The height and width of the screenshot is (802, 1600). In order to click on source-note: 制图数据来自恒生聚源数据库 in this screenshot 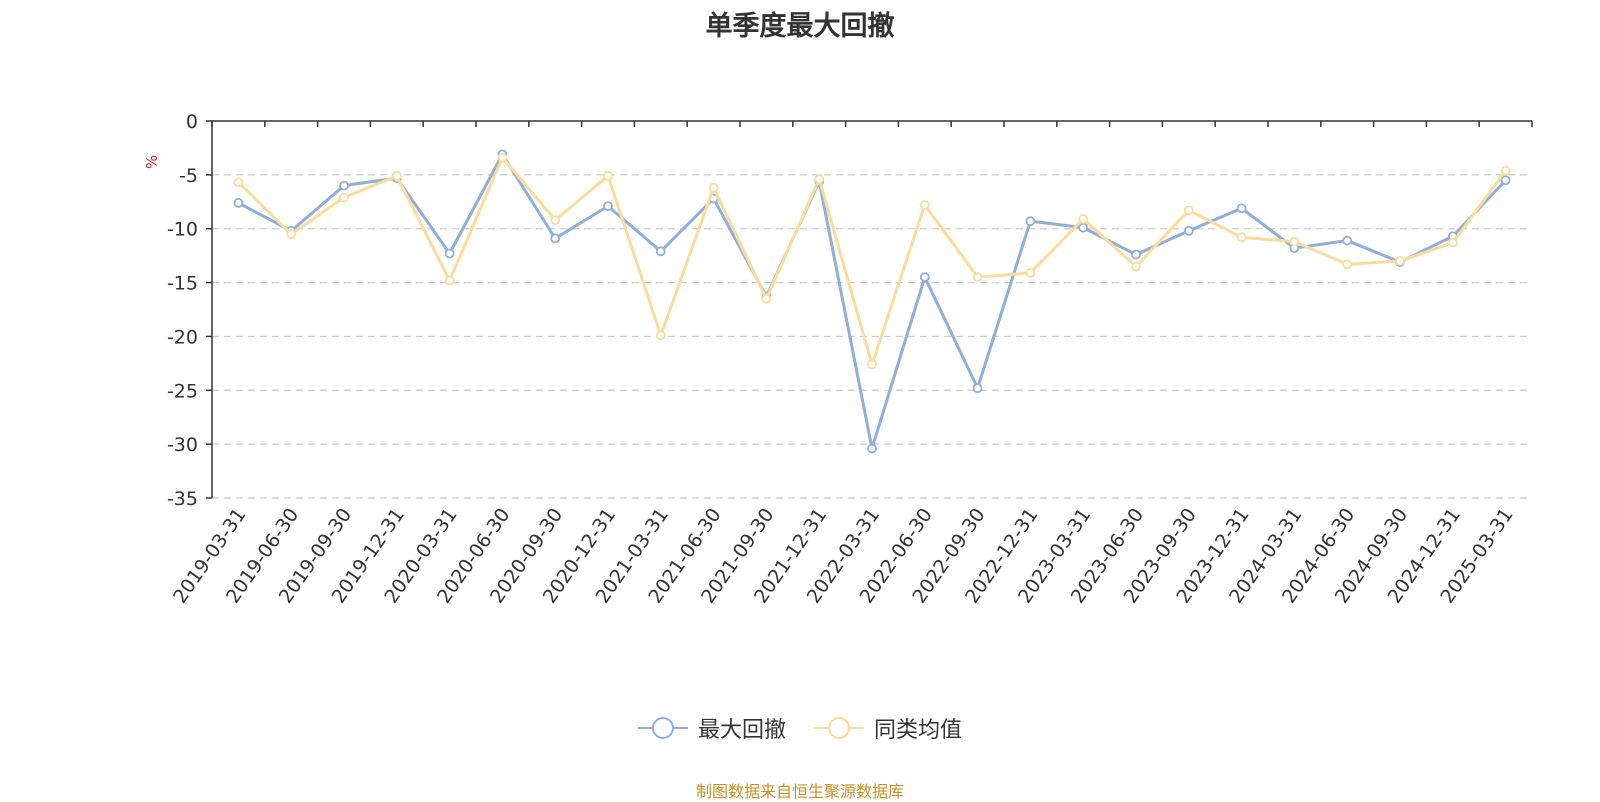, I will do `click(799, 791)`.